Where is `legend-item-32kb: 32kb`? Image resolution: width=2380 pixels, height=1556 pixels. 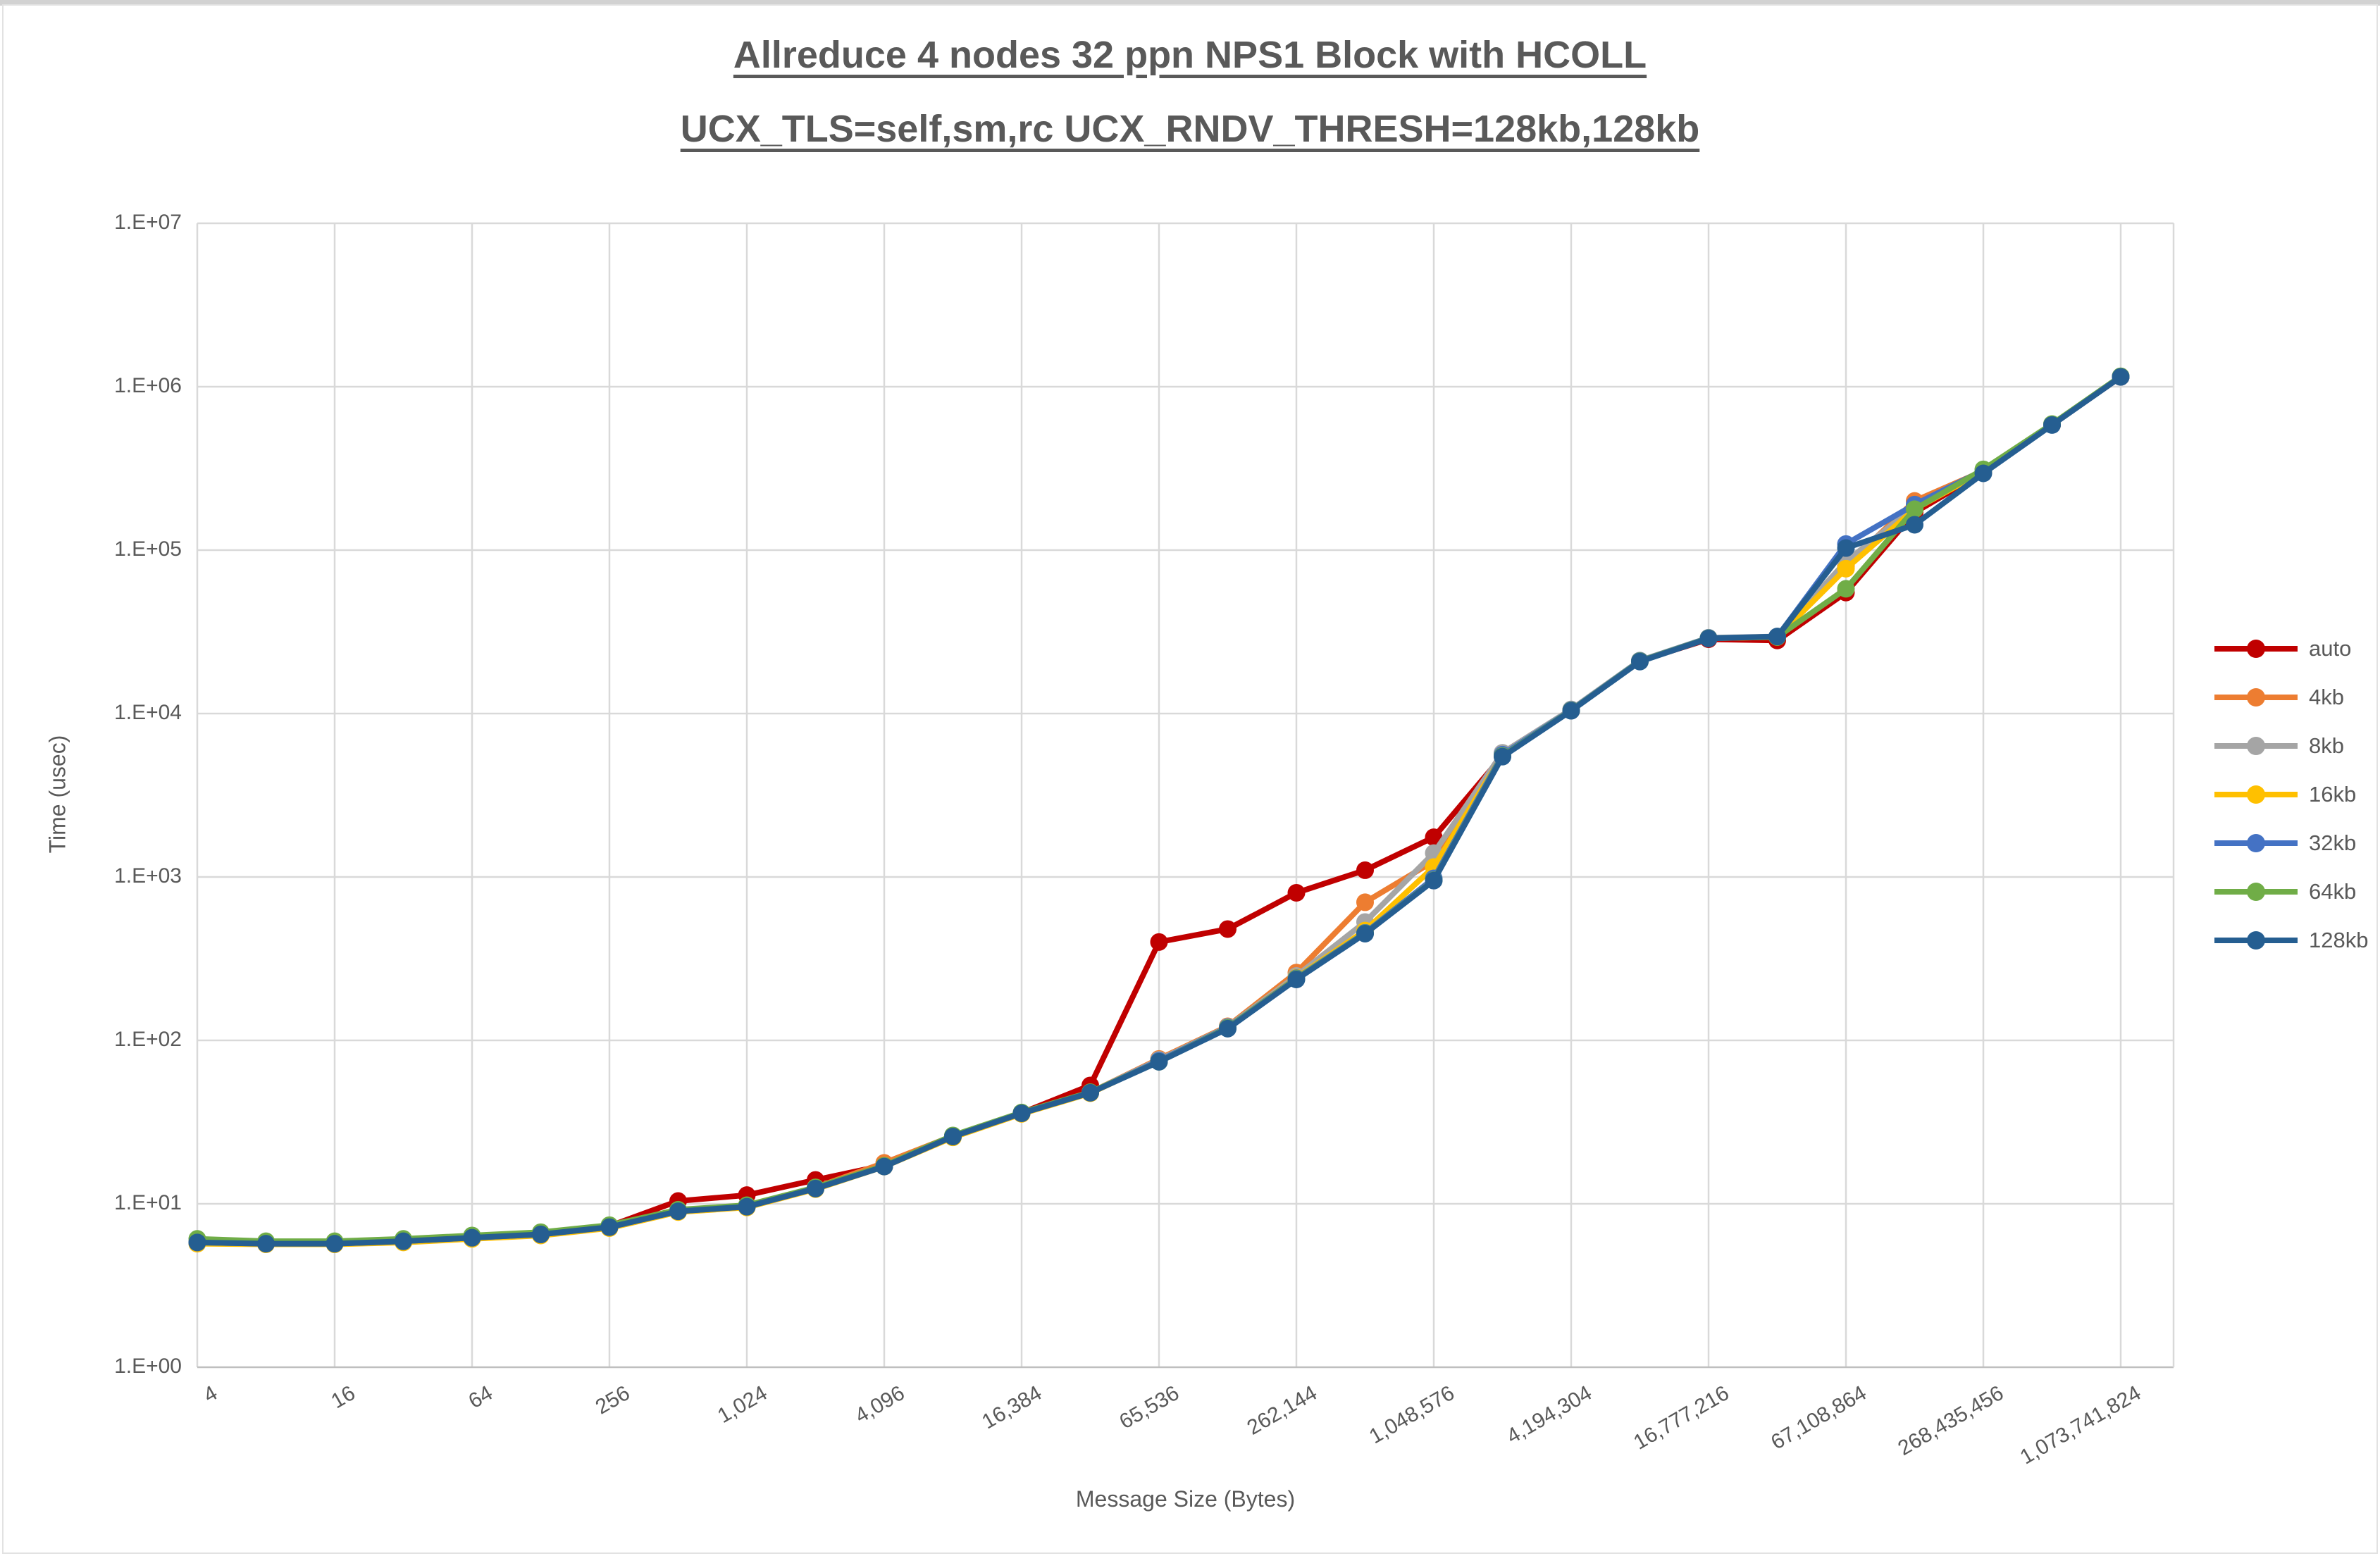
legend-item-32kb: 32kb is located at coordinates (2291, 843).